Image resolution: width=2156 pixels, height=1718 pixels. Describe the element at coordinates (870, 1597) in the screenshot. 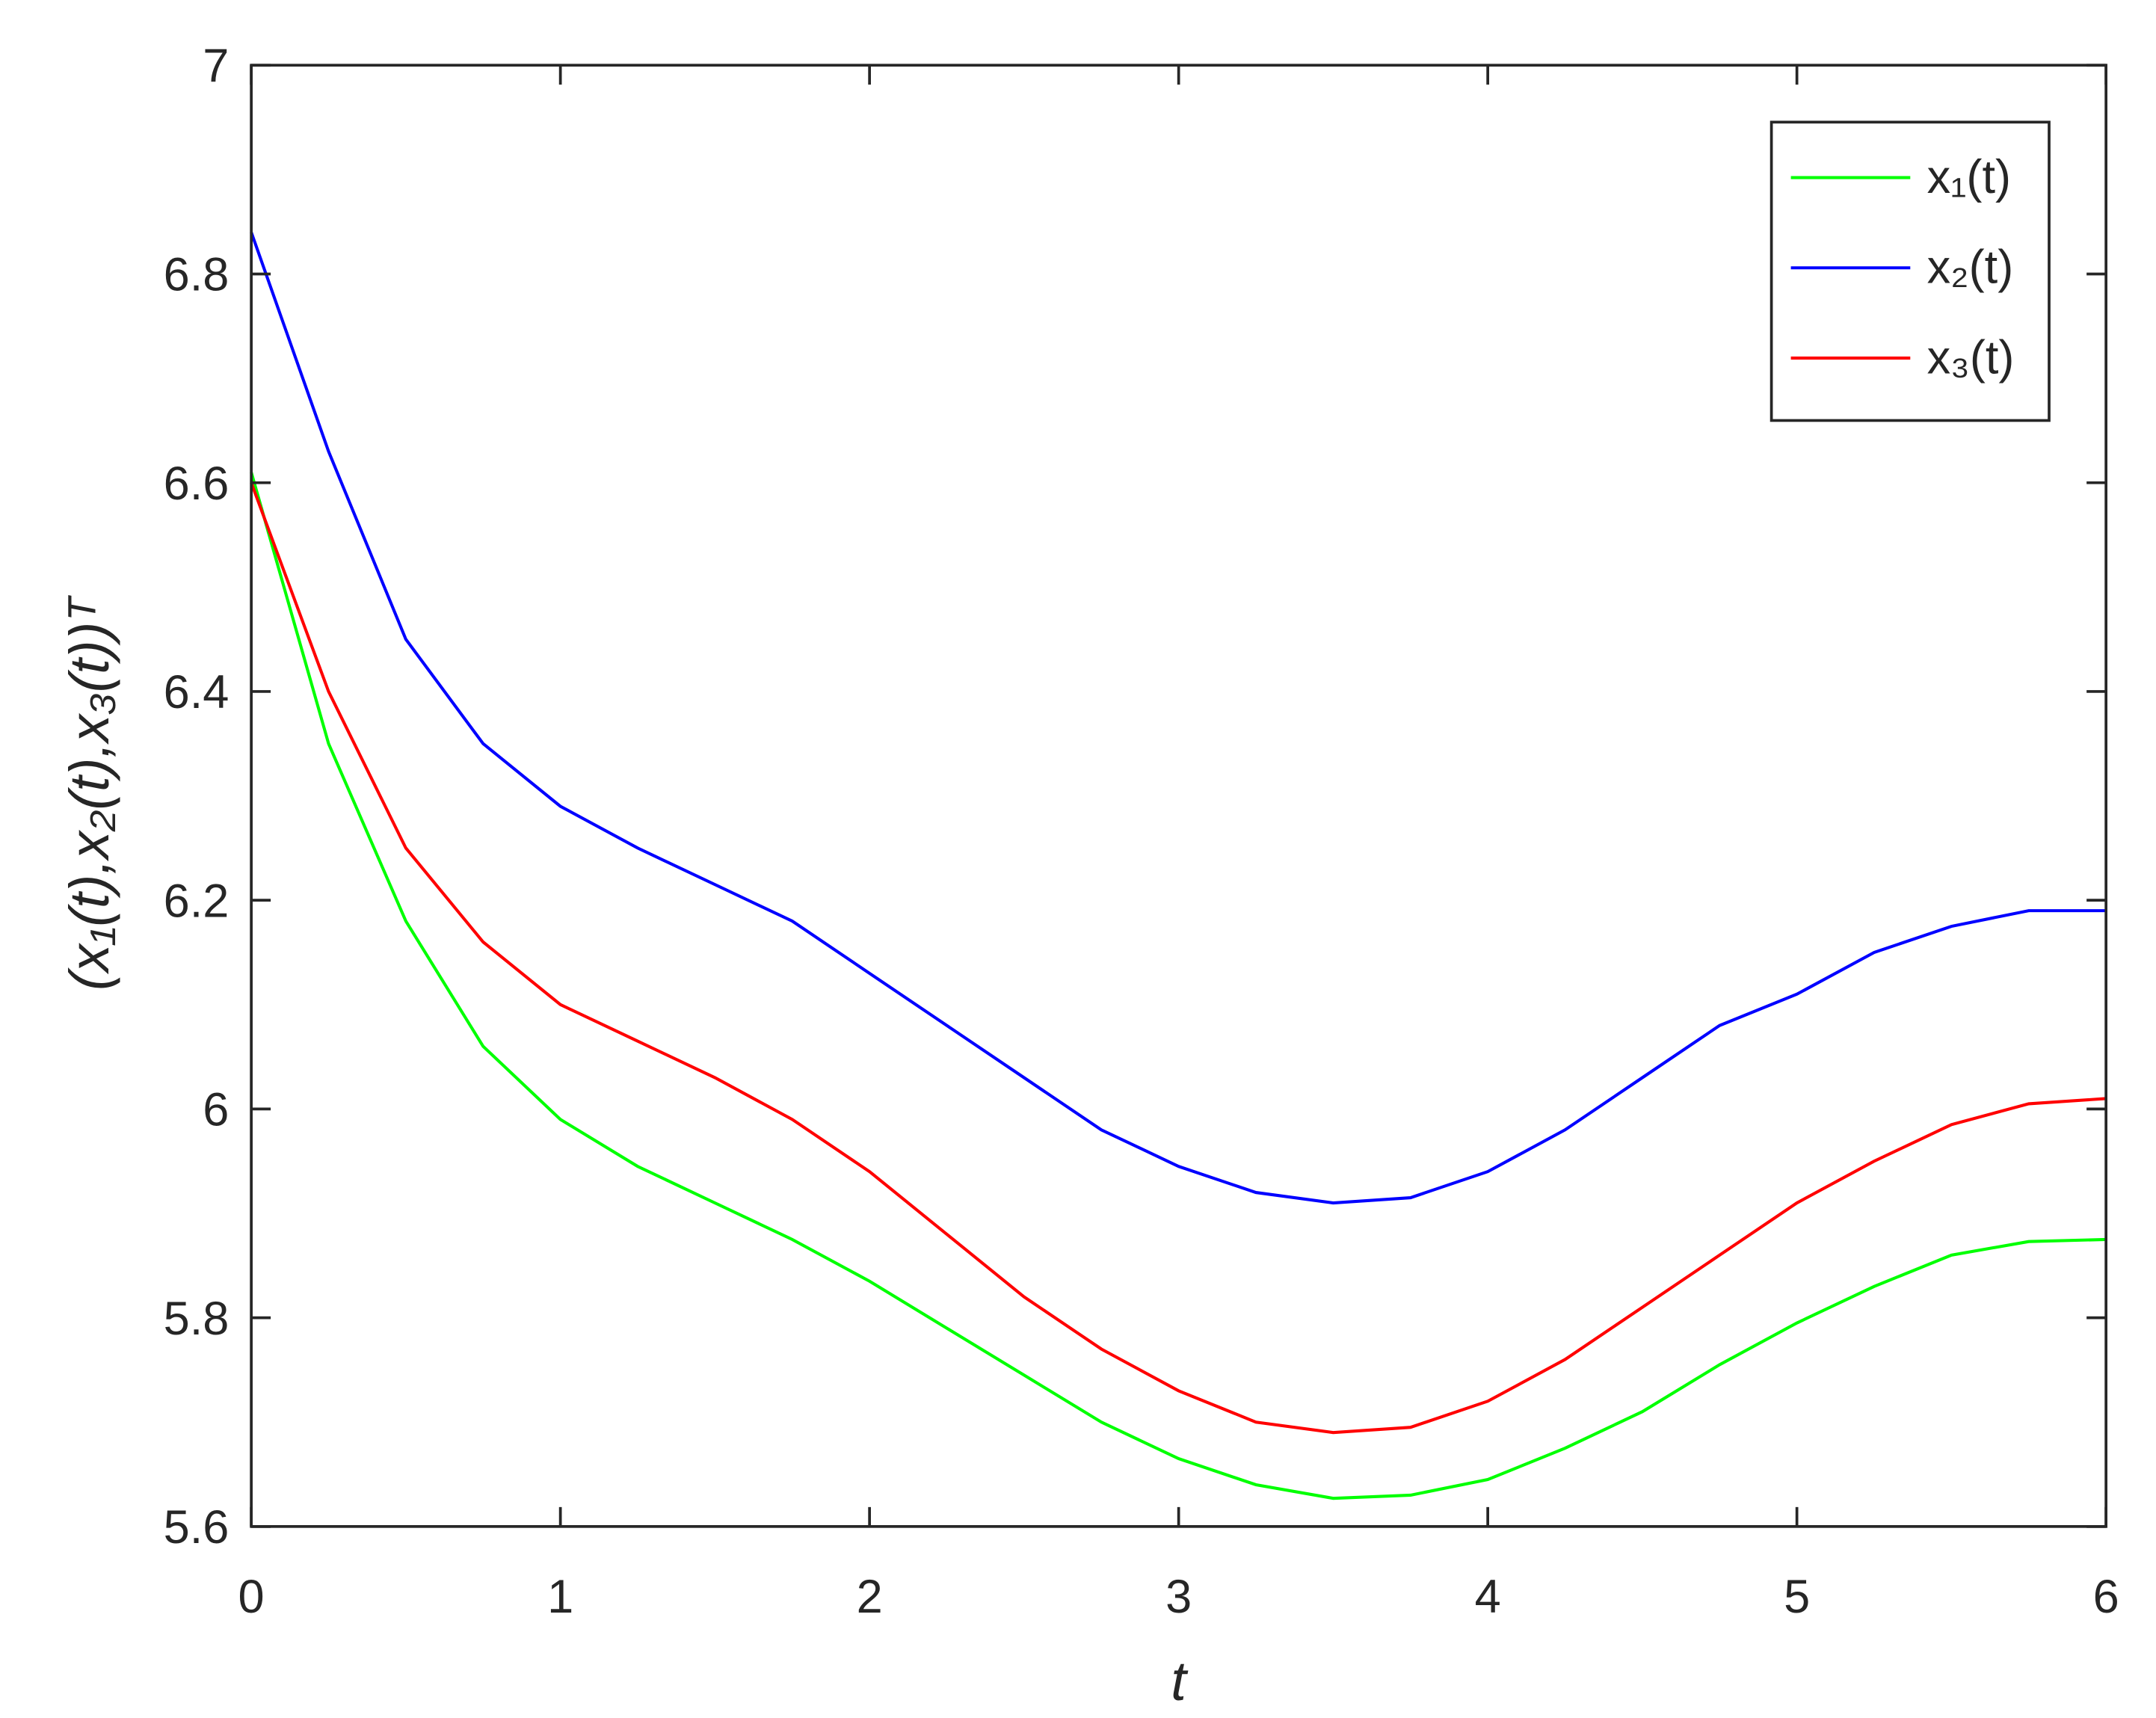

I see `x-tick-label: 2` at that location.